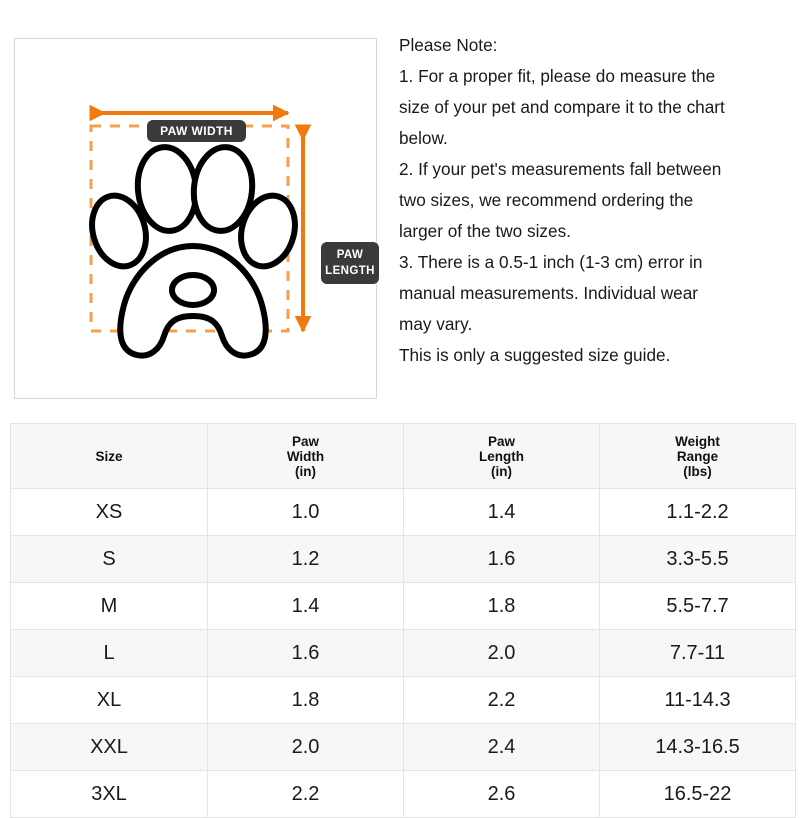 This screenshot has width=800, height=818. Describe the element at coordinates (119, 231) in the screenshot. I see `paw-toe-pad-outer-left` at that location.